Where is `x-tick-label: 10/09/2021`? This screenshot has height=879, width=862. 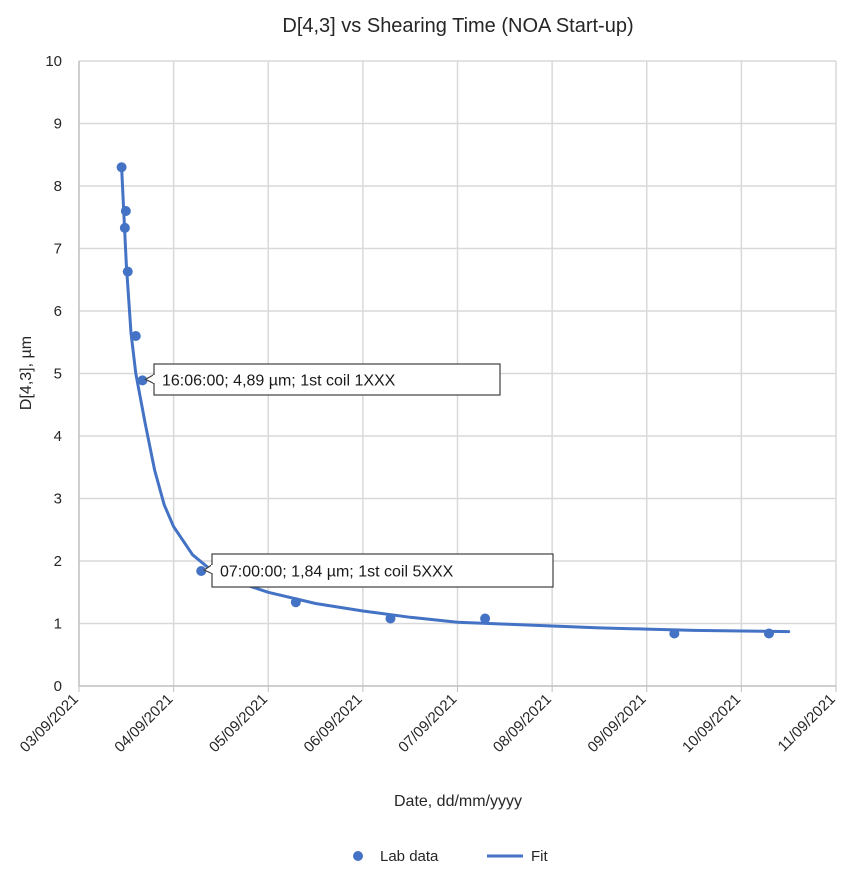 x-tick-label: 10/09/2021 is located at coordinates (711, 723).